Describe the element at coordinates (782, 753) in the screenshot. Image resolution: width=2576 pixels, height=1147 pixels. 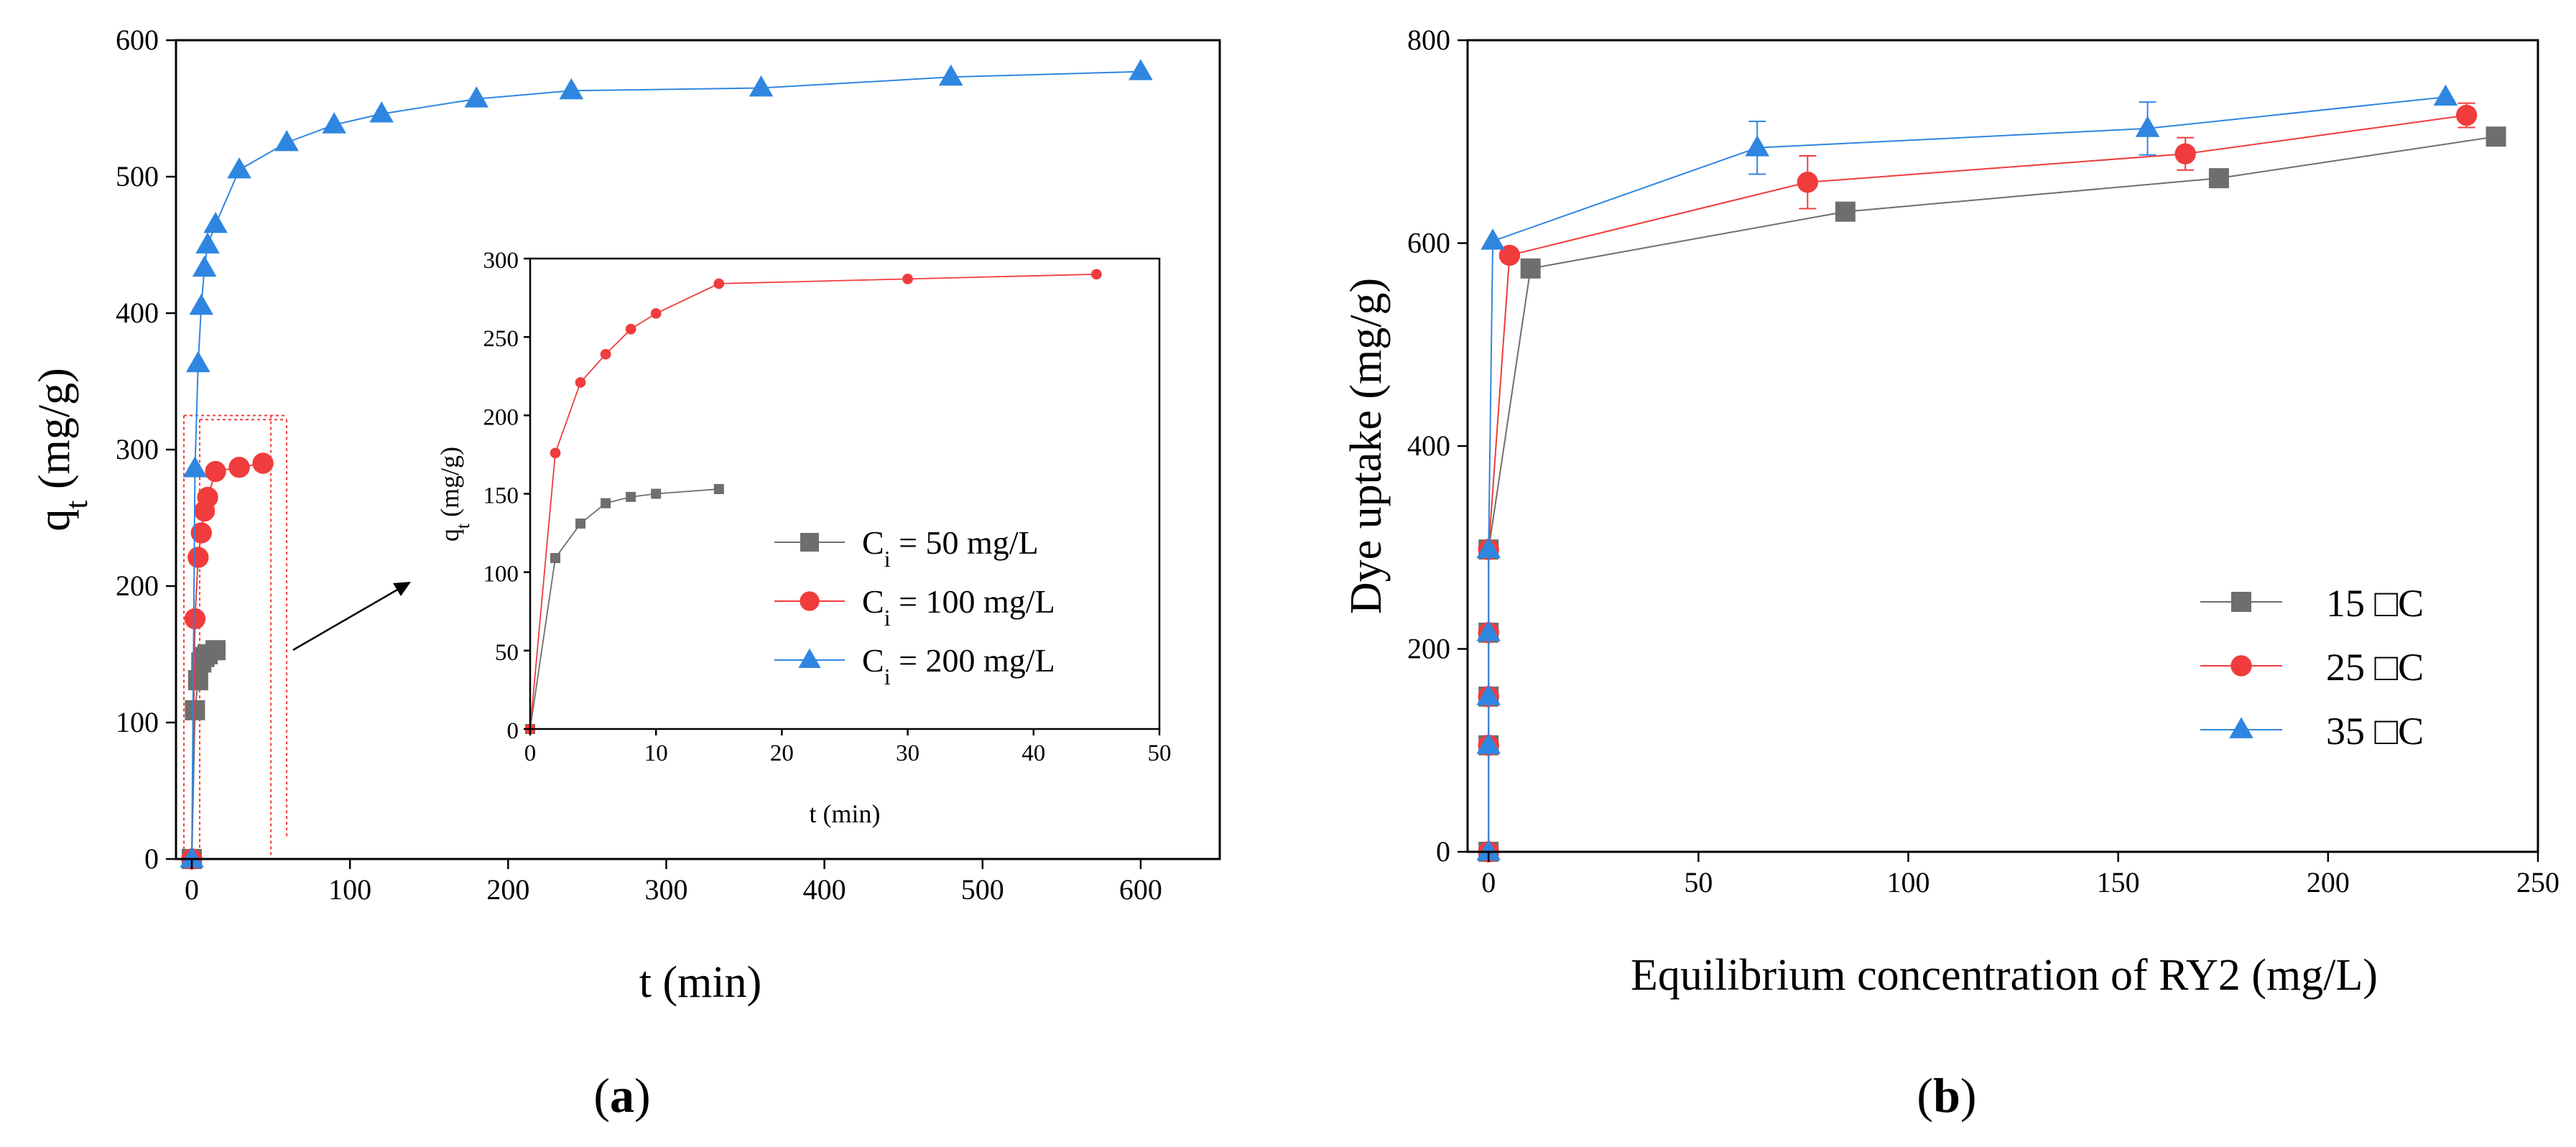
I see `inset-x-tick-label: 20` at that location.